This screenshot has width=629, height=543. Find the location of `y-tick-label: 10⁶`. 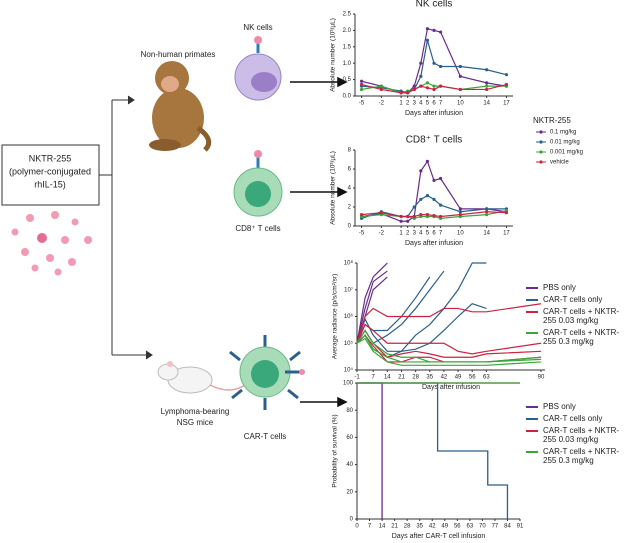

y-tick-label: 10⁶ is located at coordinates (349, 316).